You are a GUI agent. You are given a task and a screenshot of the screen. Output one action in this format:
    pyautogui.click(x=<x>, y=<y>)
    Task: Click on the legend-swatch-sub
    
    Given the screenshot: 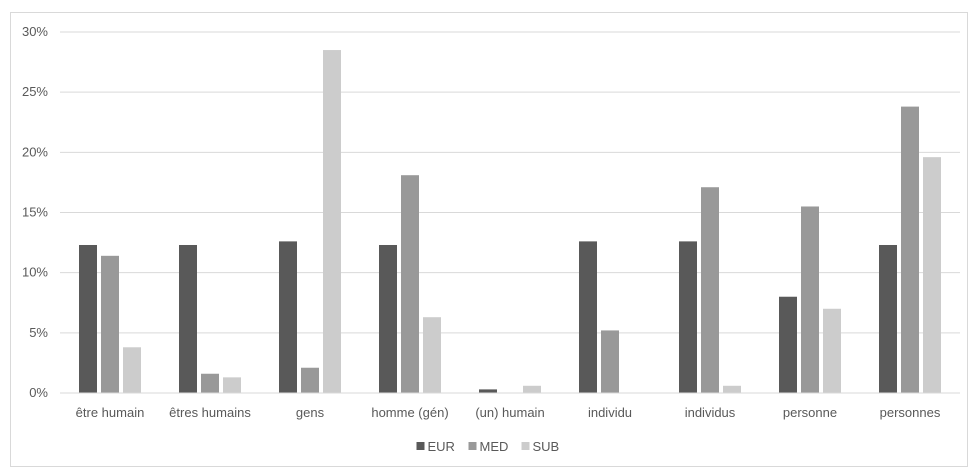 What is the action you would take?
    pyautogui.click(x=525, y=446)
    